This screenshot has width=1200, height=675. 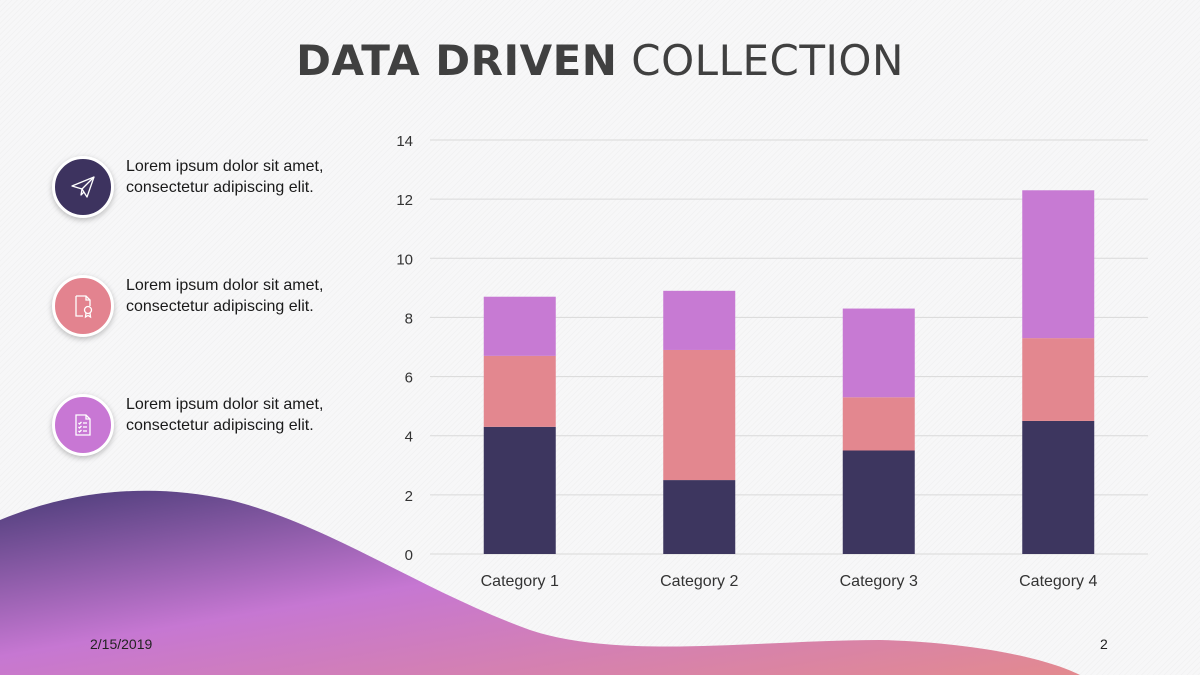 What do you see at coordinates (879, 581) in the screenshot?
I see `x-tick-label: Category 3` at bounding box center [879, 581].